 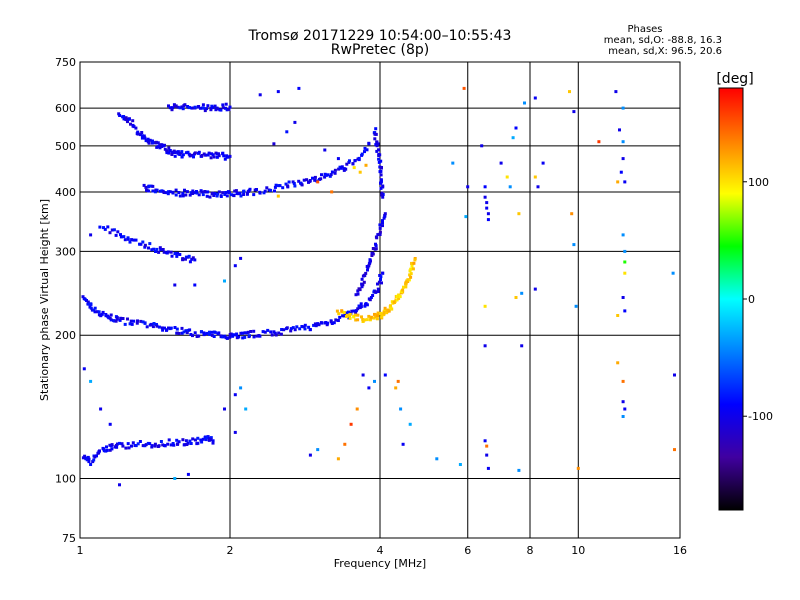 What do you see at coordinates (758, 182) in the screenshot?
I see `colorbar-tick-label: 100` at bounding box center [758, 182].